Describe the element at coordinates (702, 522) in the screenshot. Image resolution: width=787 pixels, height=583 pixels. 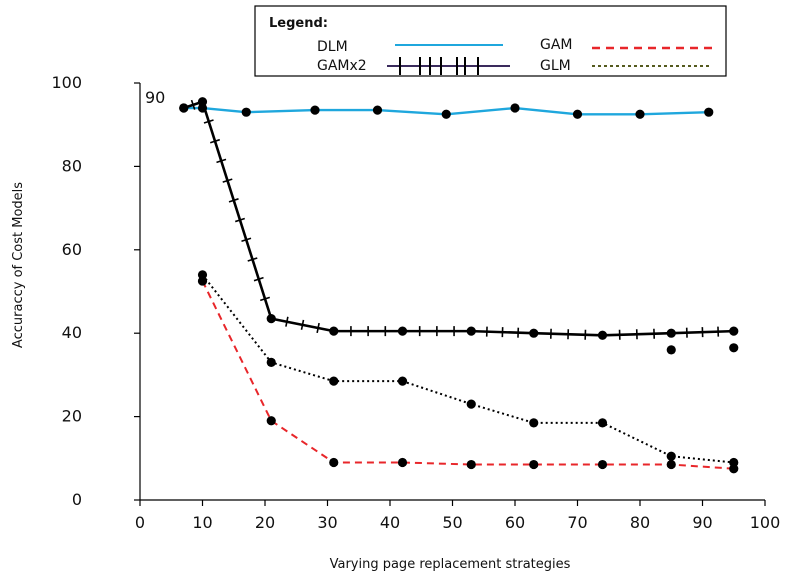
I see `x-tick-label: 90` at that location.